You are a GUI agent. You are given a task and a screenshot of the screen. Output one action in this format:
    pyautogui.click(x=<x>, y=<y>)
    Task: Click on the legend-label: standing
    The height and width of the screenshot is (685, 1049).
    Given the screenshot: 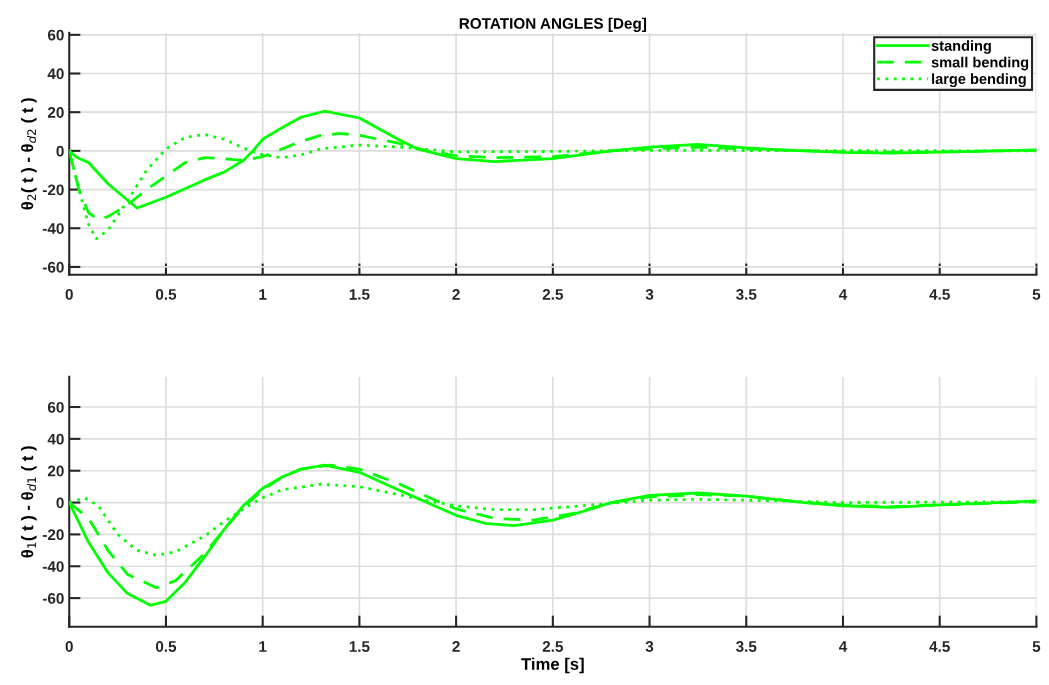 What is the action you would take?
    pyautogui.click(x=961, y=47)
    